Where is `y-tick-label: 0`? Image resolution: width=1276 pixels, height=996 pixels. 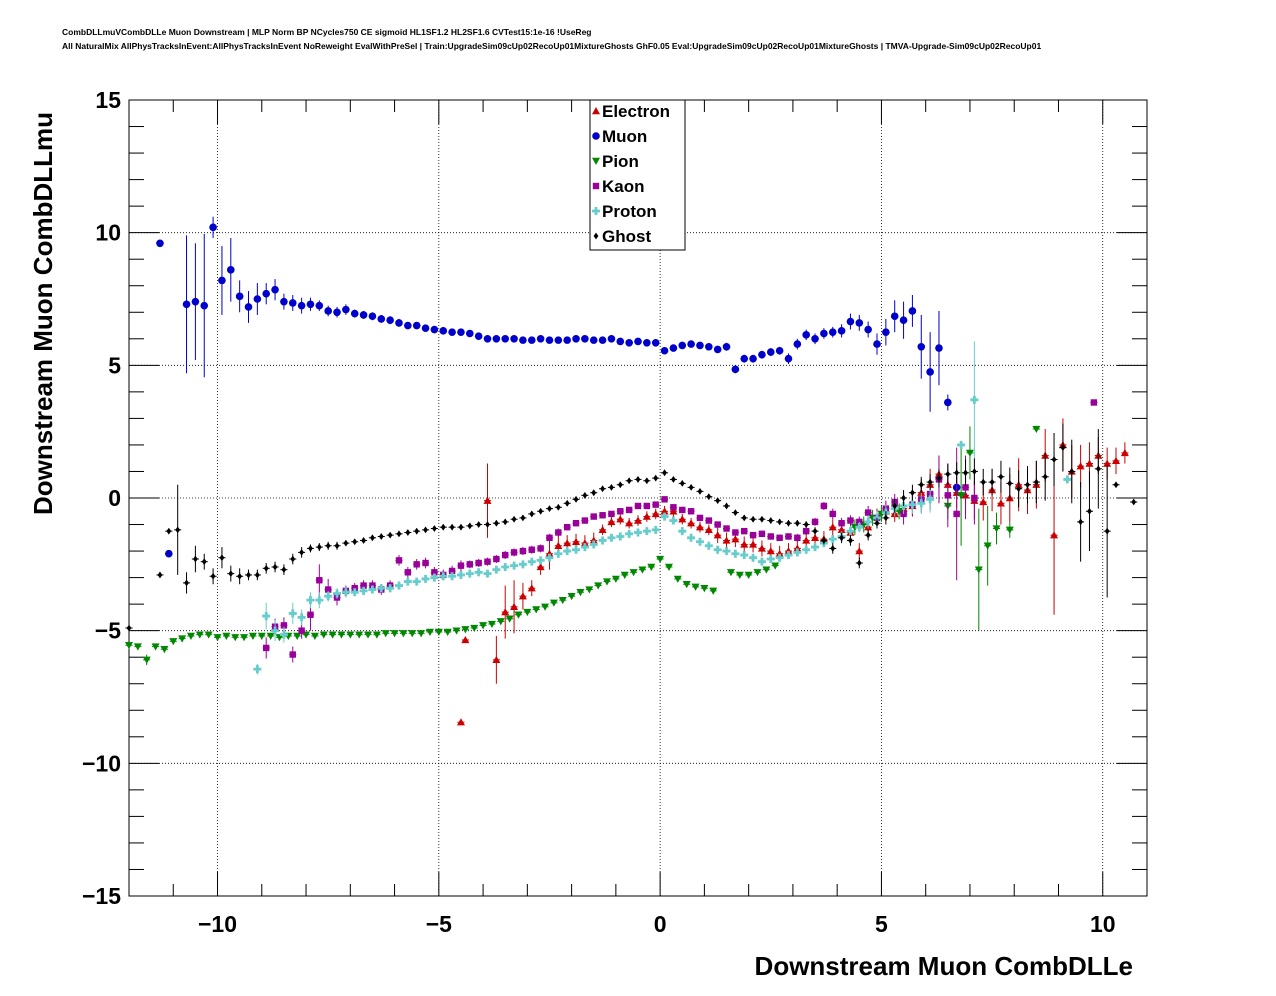
y-tick-label: 0 is located at coordinates (114, 498).